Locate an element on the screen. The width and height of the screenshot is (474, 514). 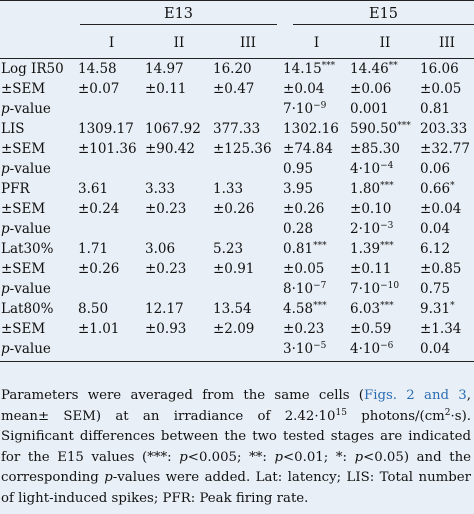
table-cell: ±74.84 is located at coordinates (308, 149).